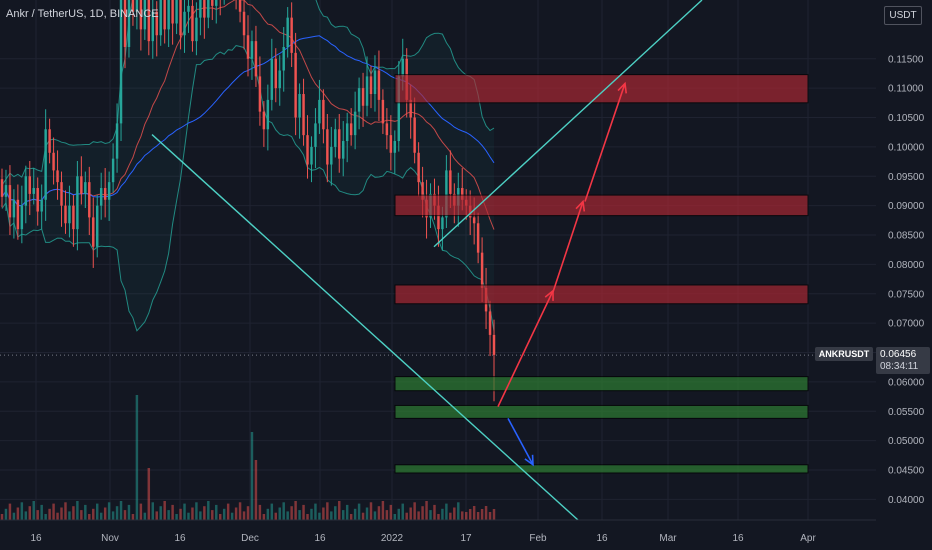  Describe the element at coordinates (250, 538) in the screenshot. I see `x-tick-label: Dec` at that location.